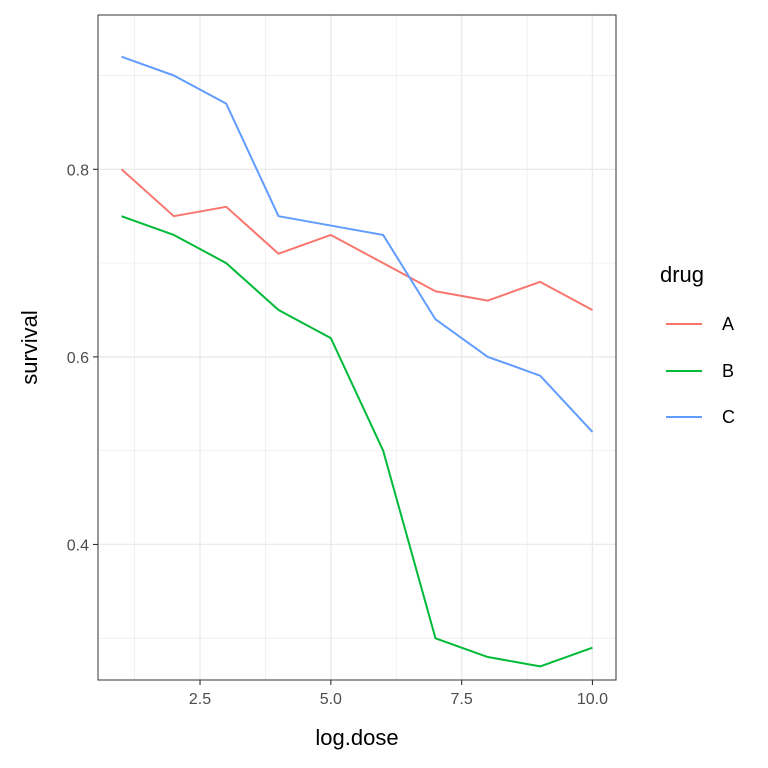 This screenshot has height=768, width=768. Describe the element at coordinates (700, 370) in the screenshot. I see `legend-items: A B C` at that location.